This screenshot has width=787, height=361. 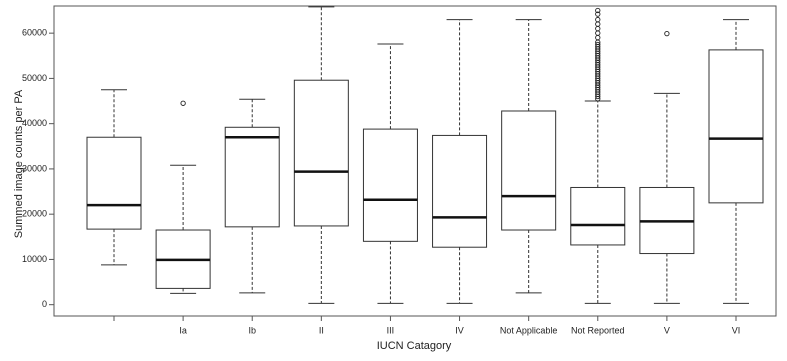 I want to click on y-tick-label: 30000, so click(x=34, y=168).